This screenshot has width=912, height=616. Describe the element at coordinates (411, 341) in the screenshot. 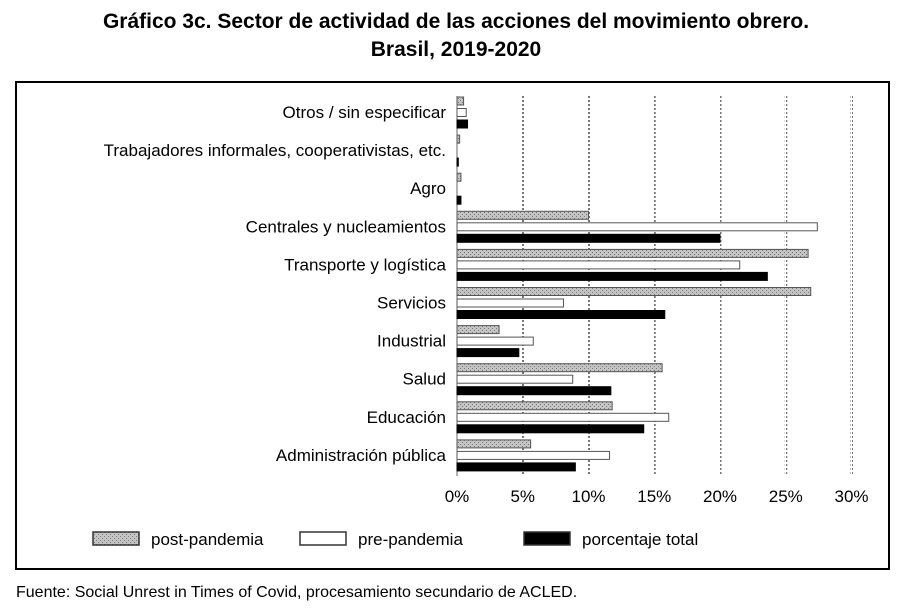

I see `category-label: Industrial` at that location.